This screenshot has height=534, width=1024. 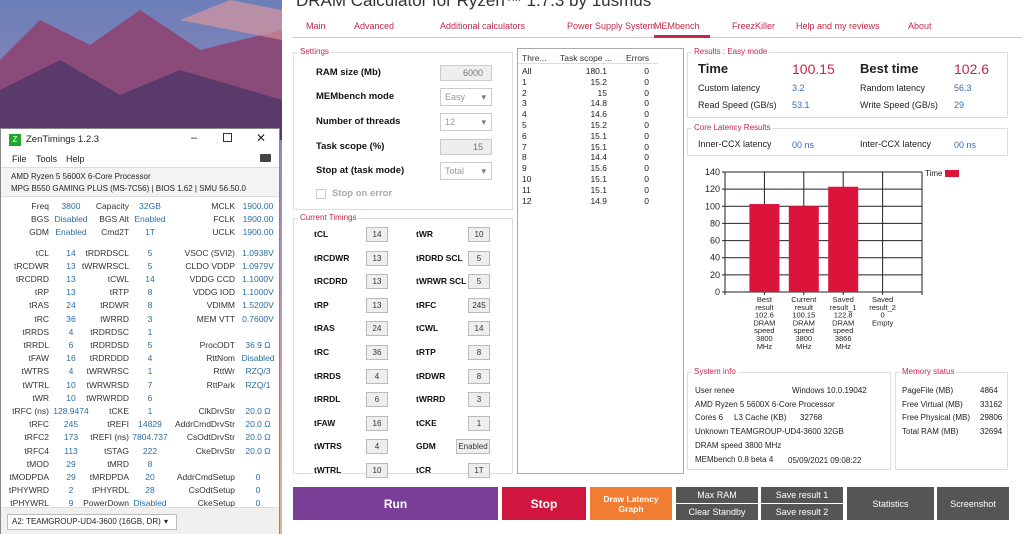 What do you see at coordinates (973, 503) in the screenshot?
I see `screenshot-button: Screenshot` at bounding box center [973, 503].